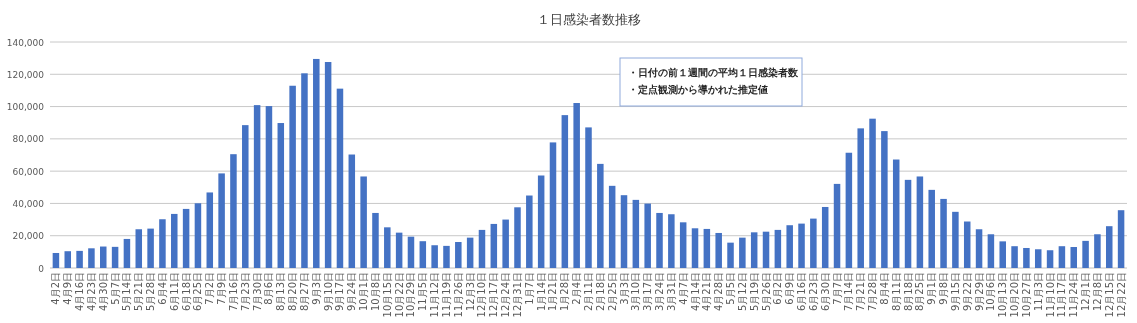  Describe the element at coordinates (683, 288) in the screenshot. I see `x-tick-label: 4月7日` at that location.